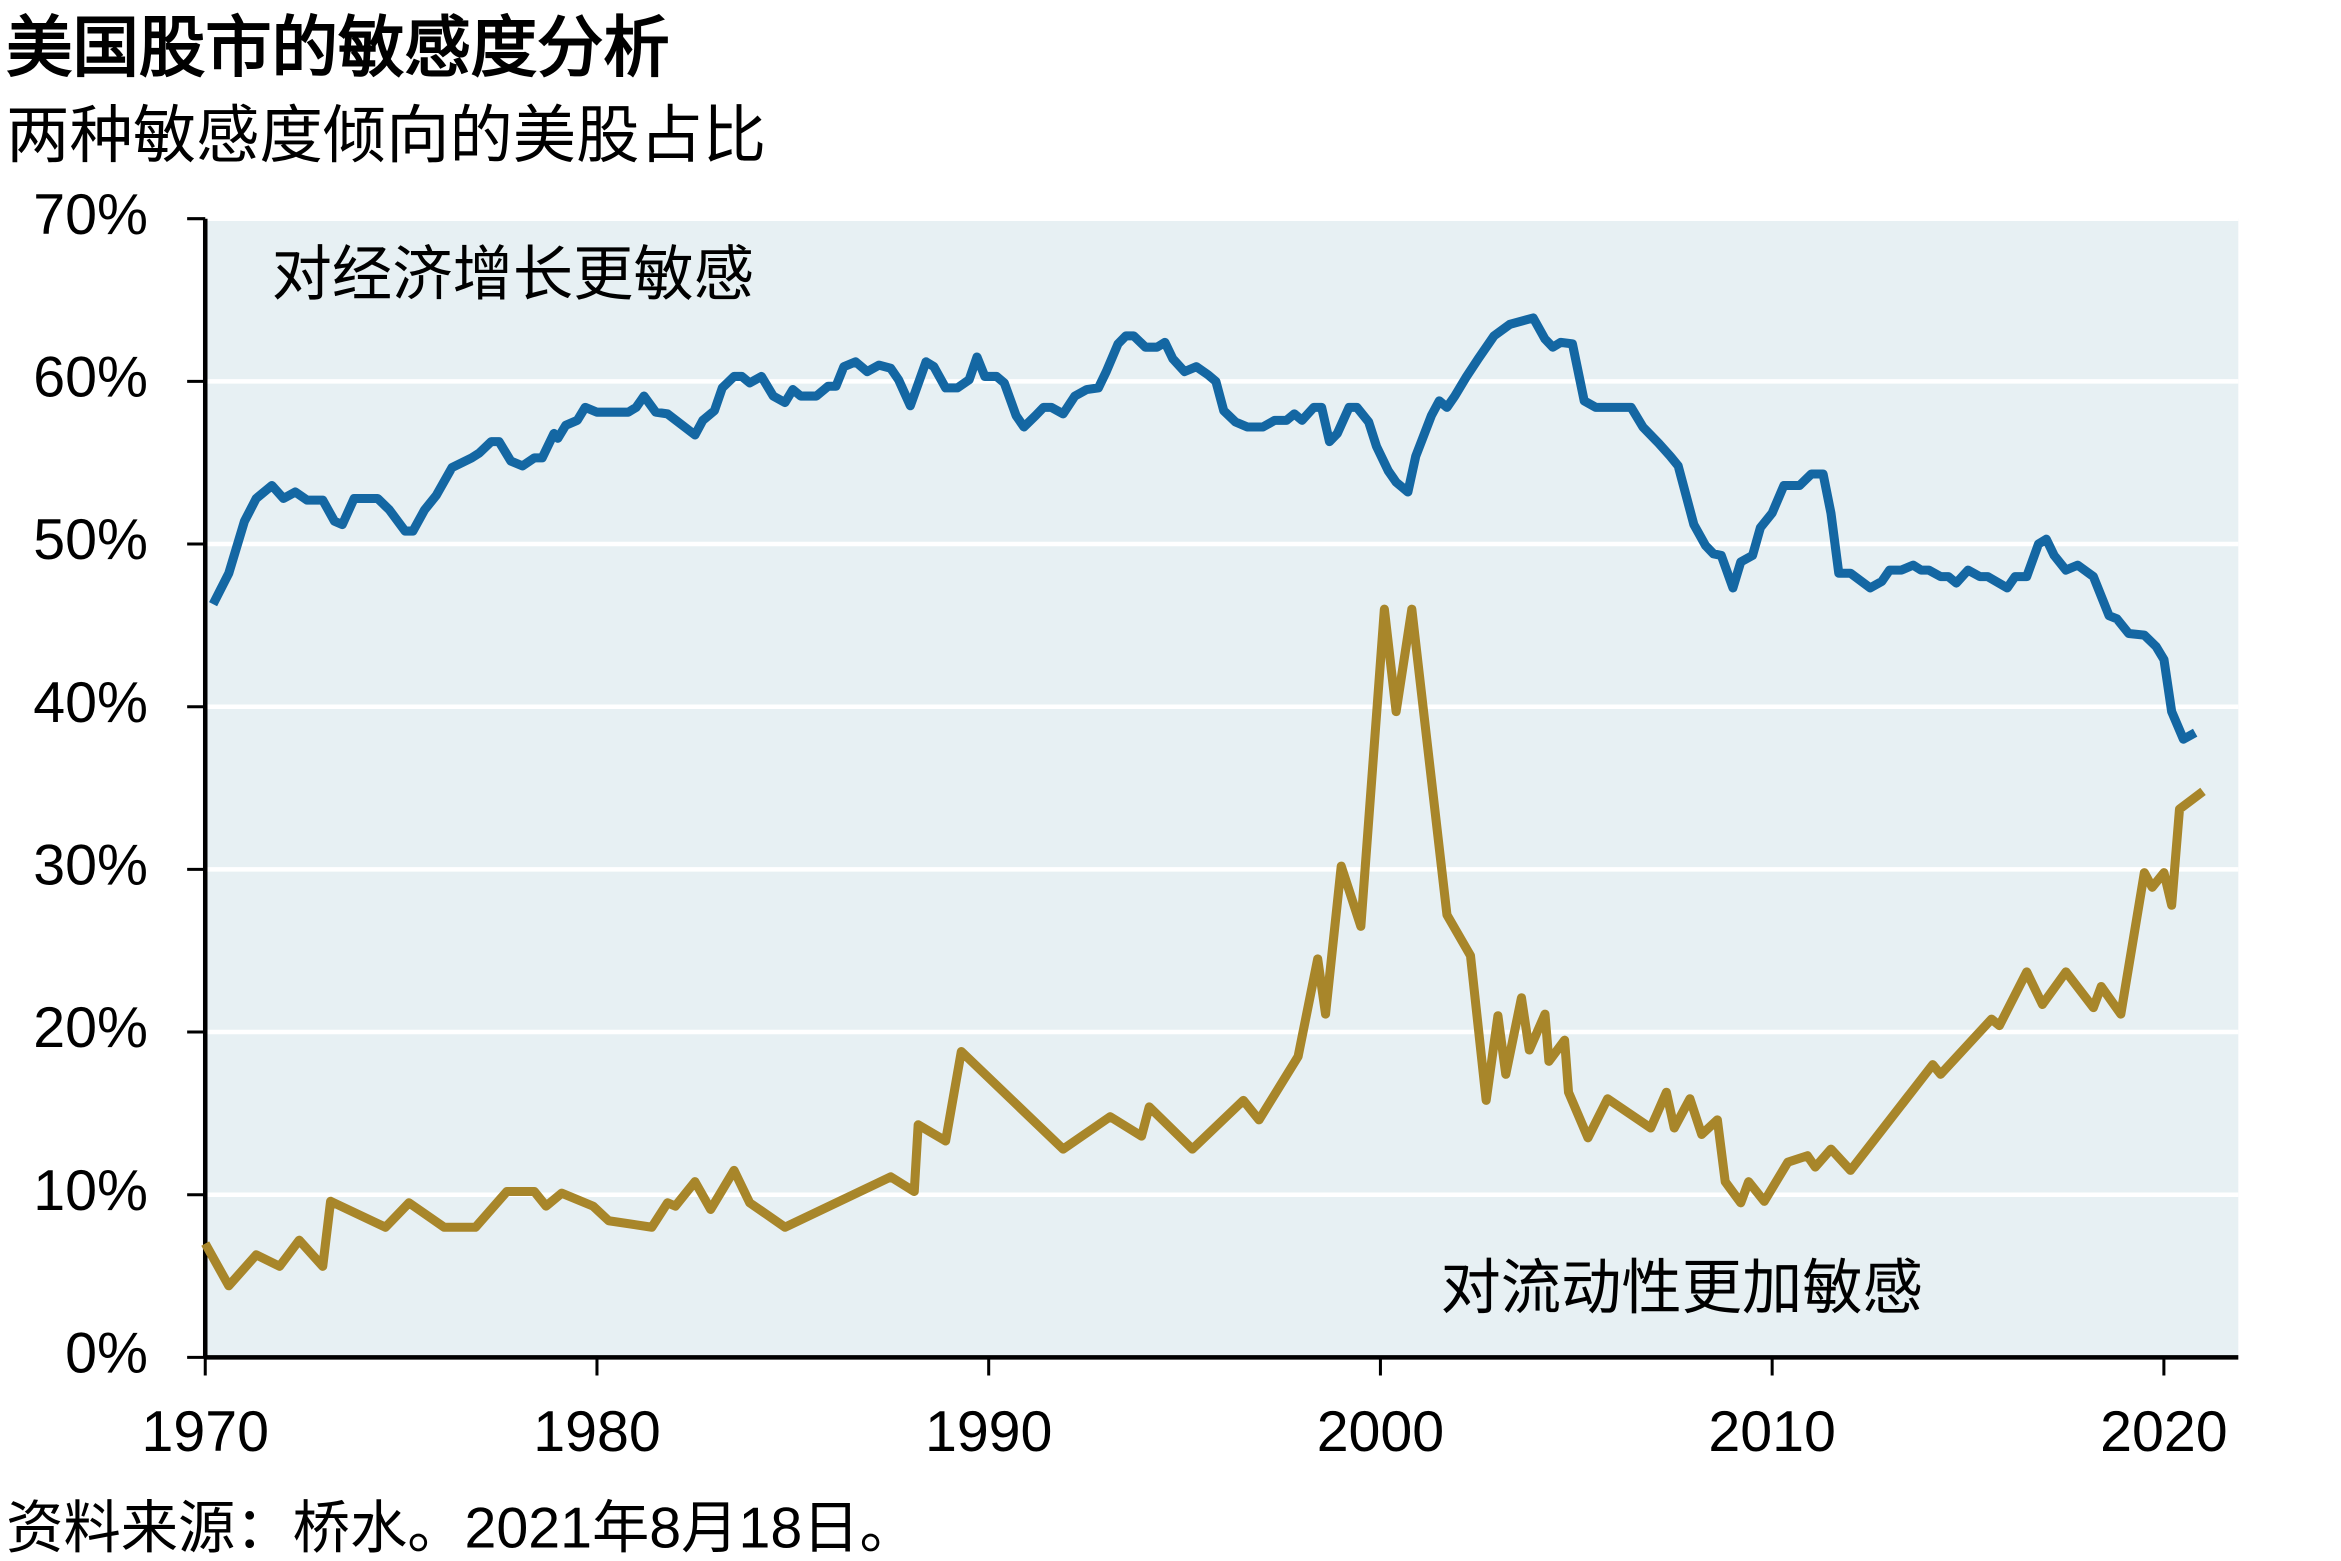  I want to click on x-tick-label: 1990, so click(988, 1432).